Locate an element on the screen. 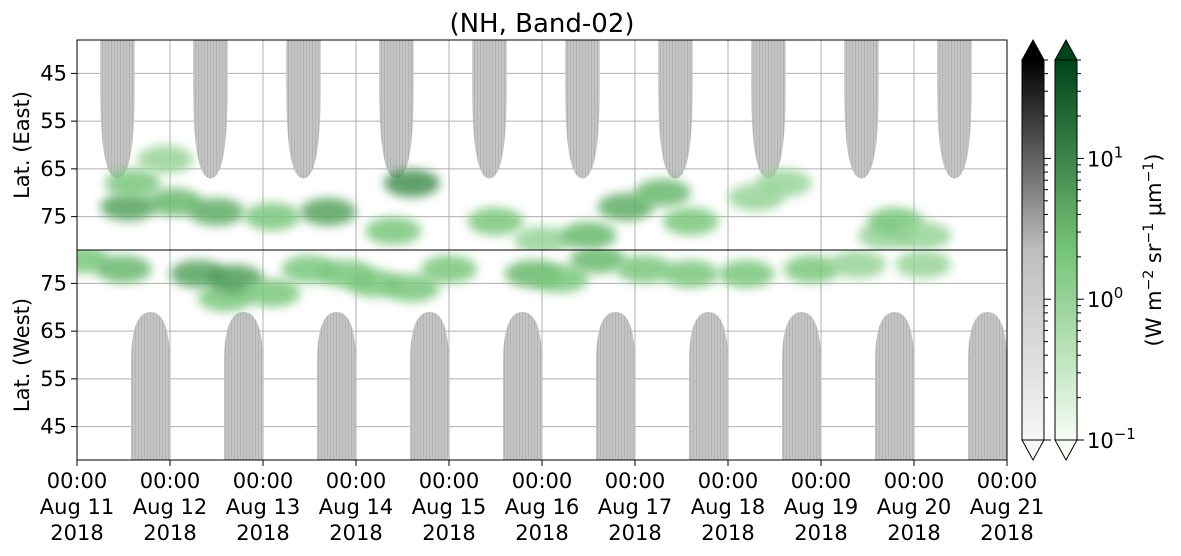  colorbar-grey is located at coordinates (1033, 250).